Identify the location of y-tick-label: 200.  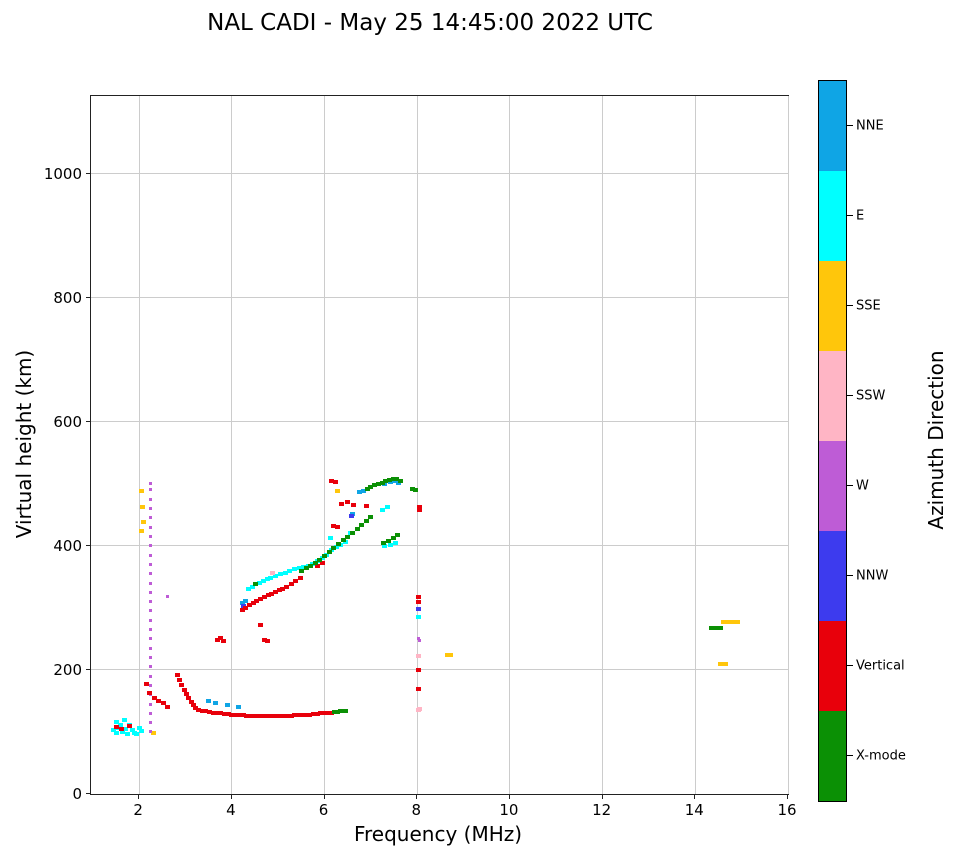
(67, 669).